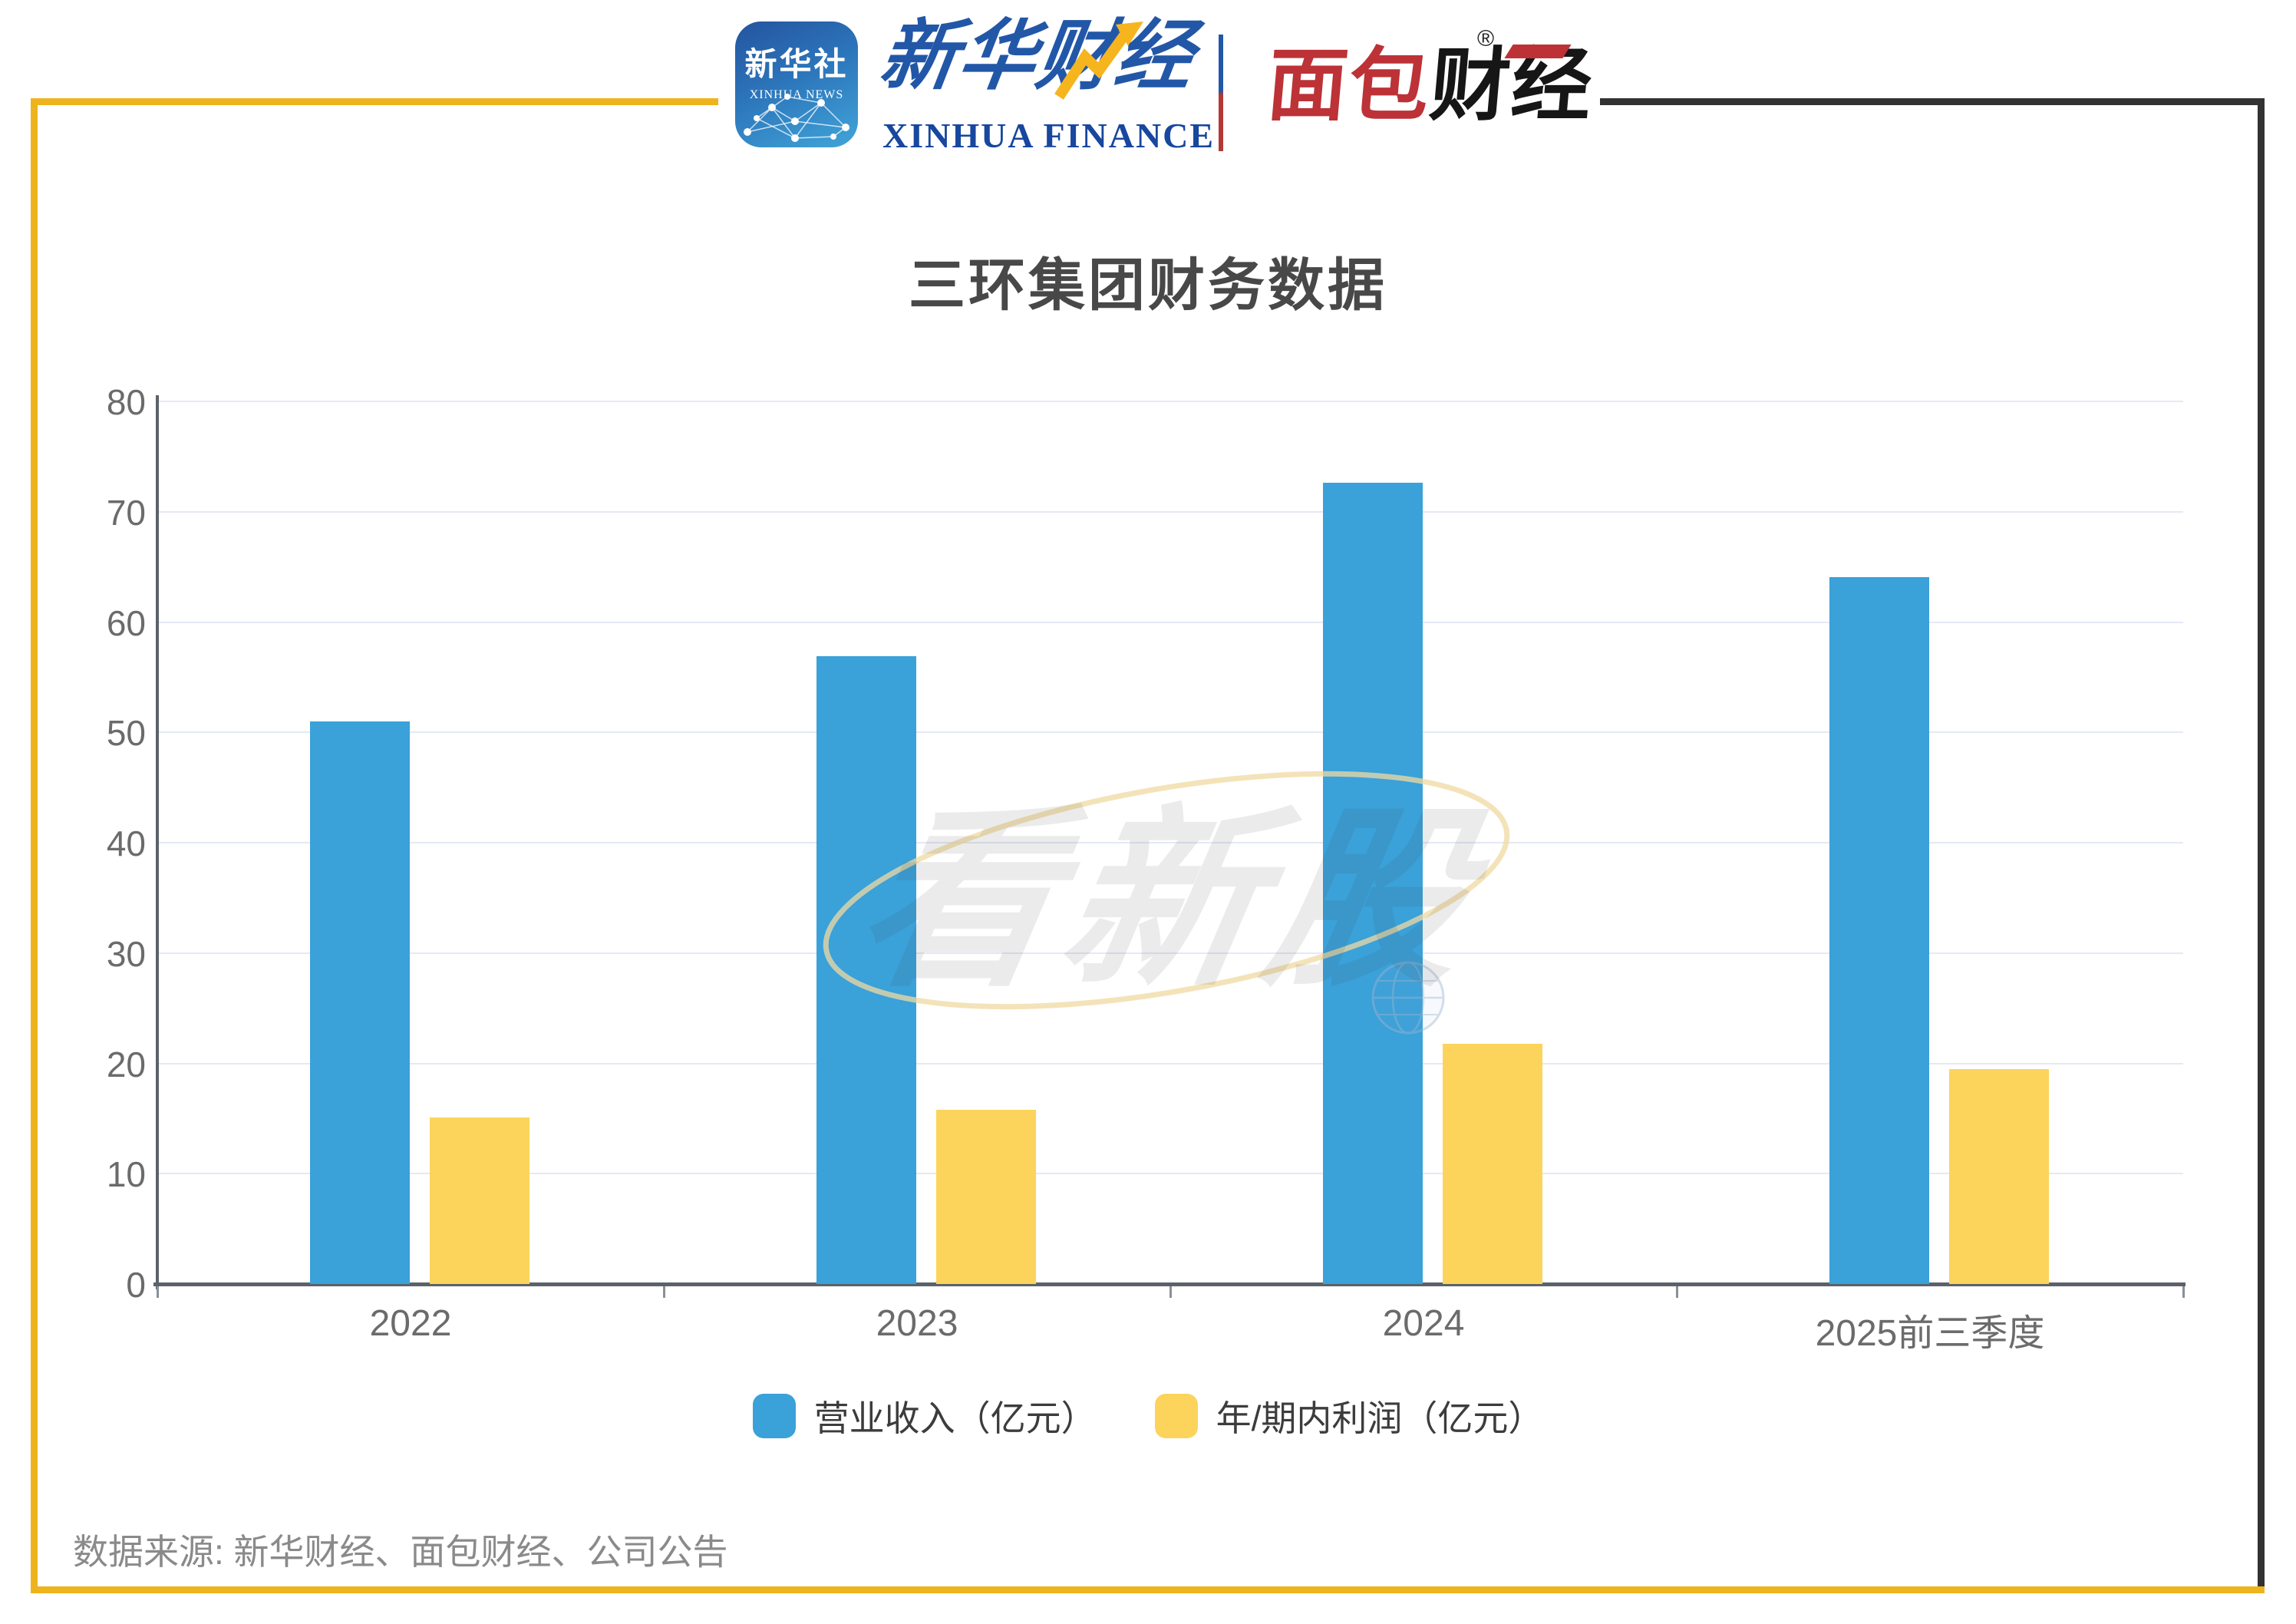 The width and height of the screenshot is (2296, 1624). I want to click on x-axis-category-label: 2023, so click(917, 1323).